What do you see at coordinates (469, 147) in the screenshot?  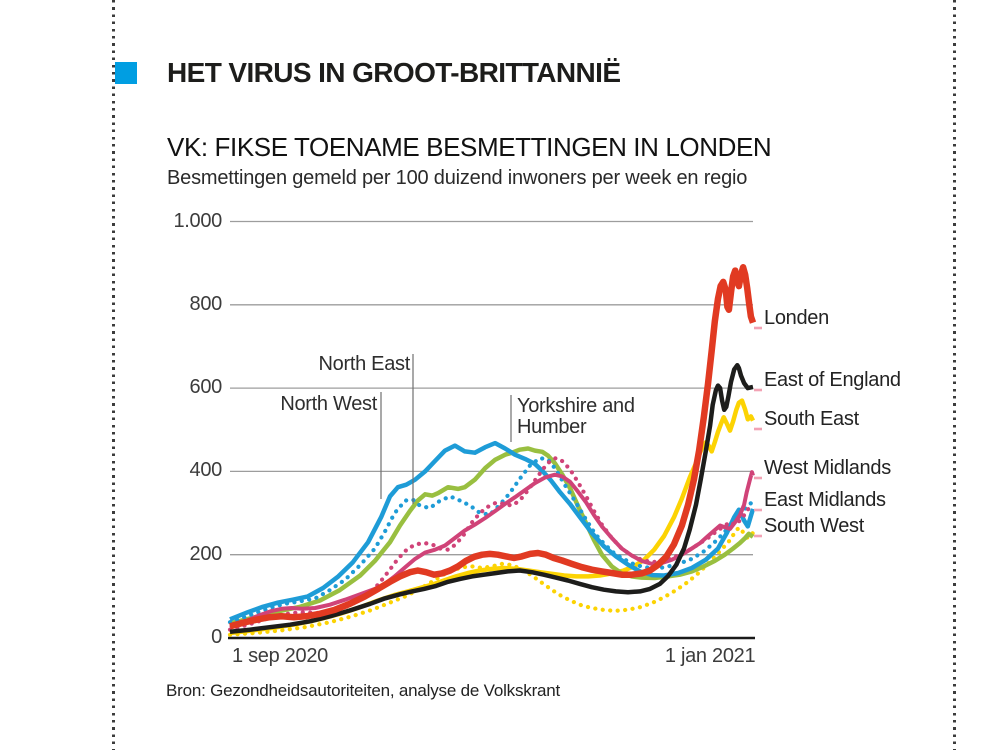 I see `chart-title: VK: FIKSE TOENAME BESMETTINGEN IN LONDEN` at bounding box center [469, 147].